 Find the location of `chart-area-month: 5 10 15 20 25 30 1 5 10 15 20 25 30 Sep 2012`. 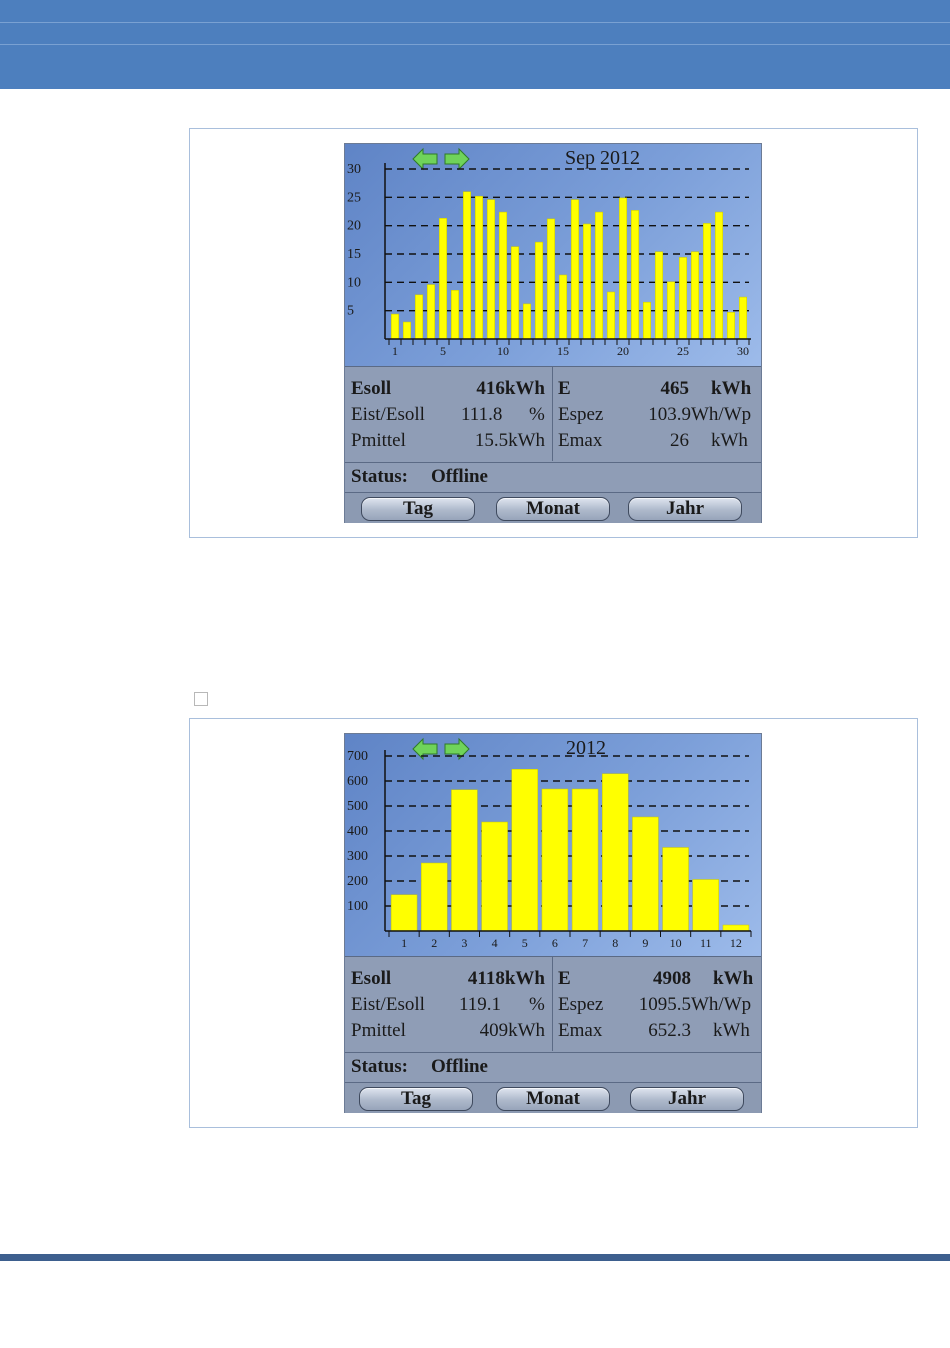

chart-area-month: 5 10 15 20 25 30 1 5 10 15 20 25 30 Sep 2012 is located at coordinates (553, 255).